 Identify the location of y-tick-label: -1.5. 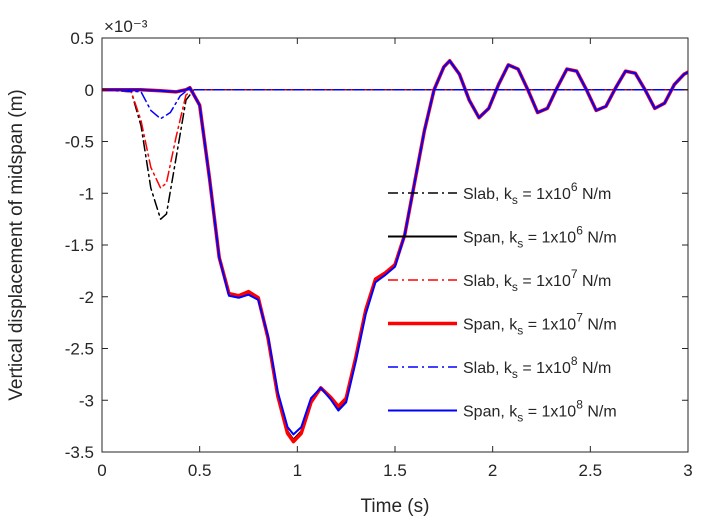
(79, 245).